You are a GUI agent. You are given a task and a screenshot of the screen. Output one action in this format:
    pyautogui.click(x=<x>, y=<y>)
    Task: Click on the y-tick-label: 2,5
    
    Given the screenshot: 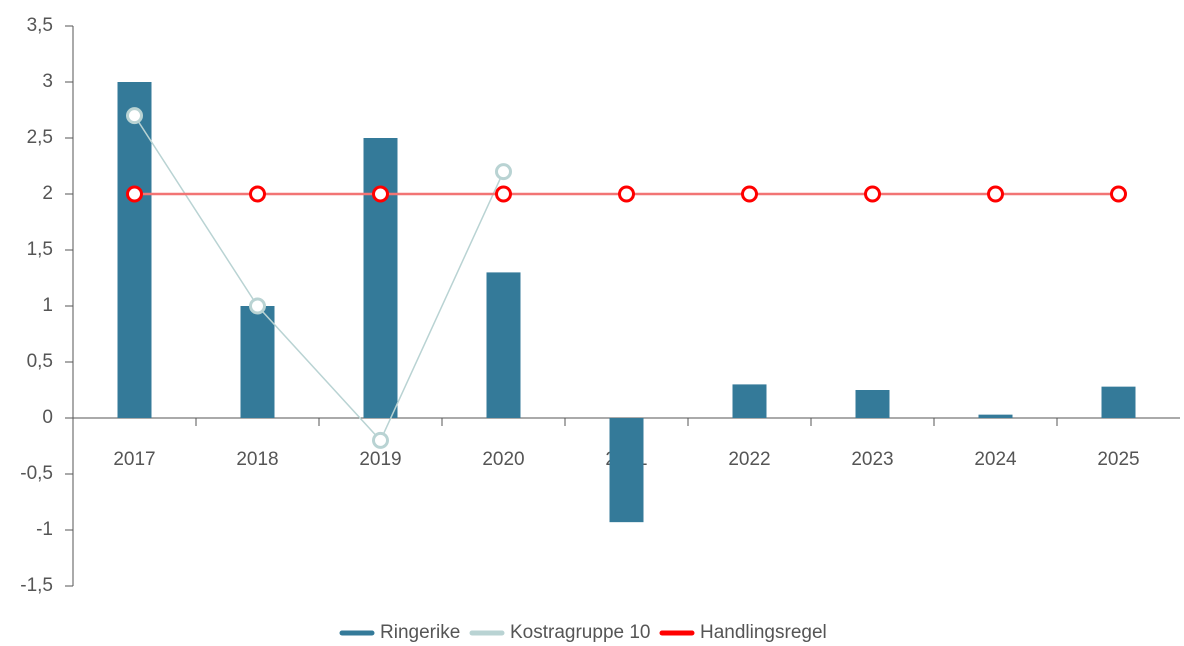 What is the action you would take?
    pyautogui.click(x=40, y=137)
    